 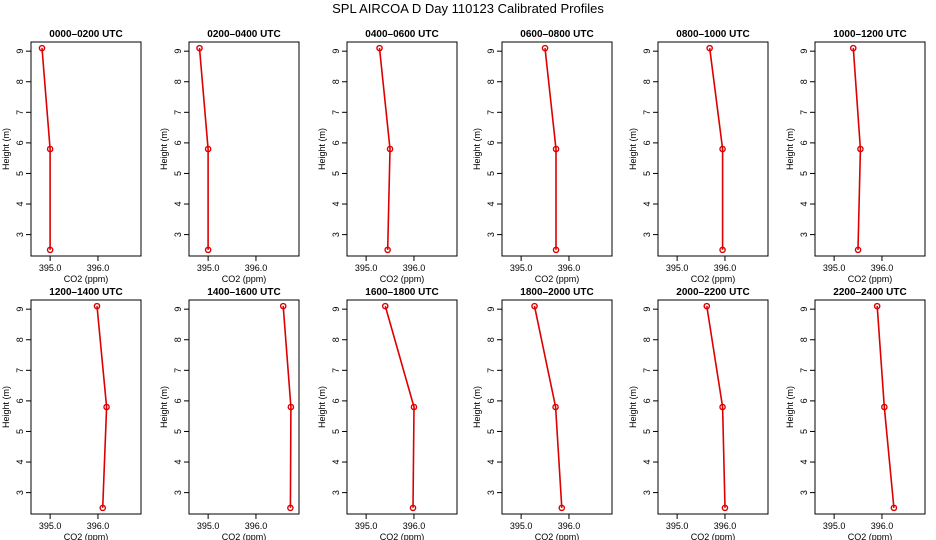 I want to click on panel-title: 1200–1400 UTC, so click(x=85, y=292).